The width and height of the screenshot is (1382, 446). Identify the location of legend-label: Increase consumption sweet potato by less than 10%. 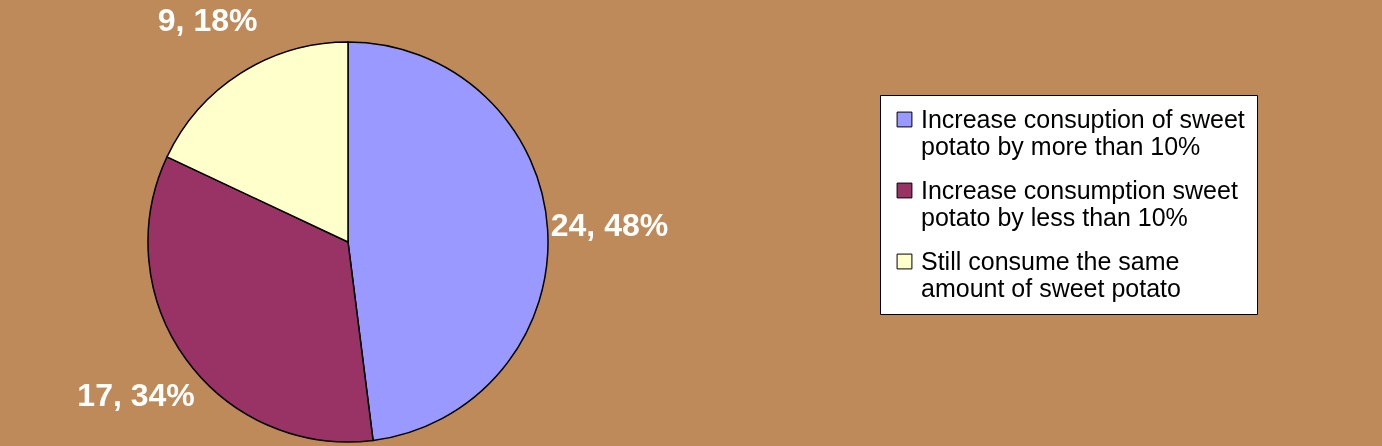
(1079, 203).